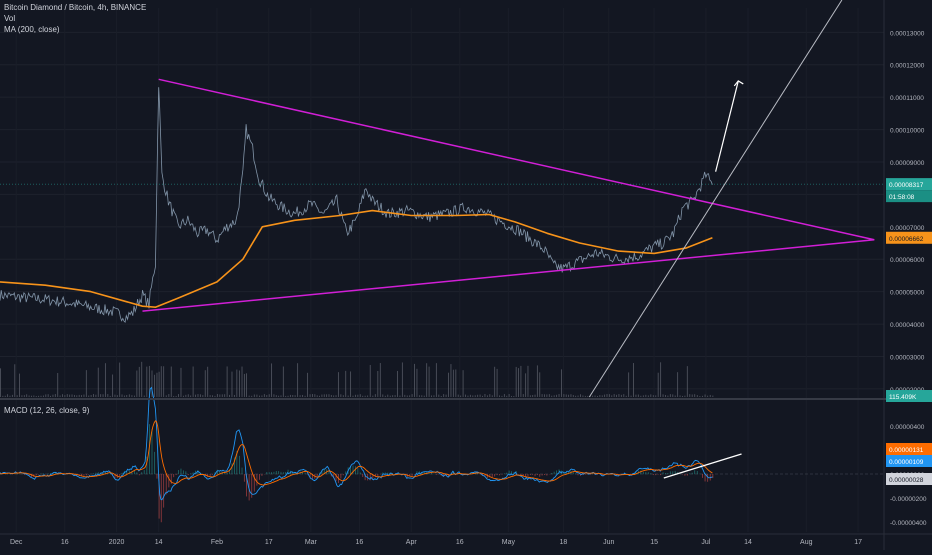  Describe the element at coordinates (75, 29) in the screenshot. I see `ma-legend: MA (200, close)` at that location.